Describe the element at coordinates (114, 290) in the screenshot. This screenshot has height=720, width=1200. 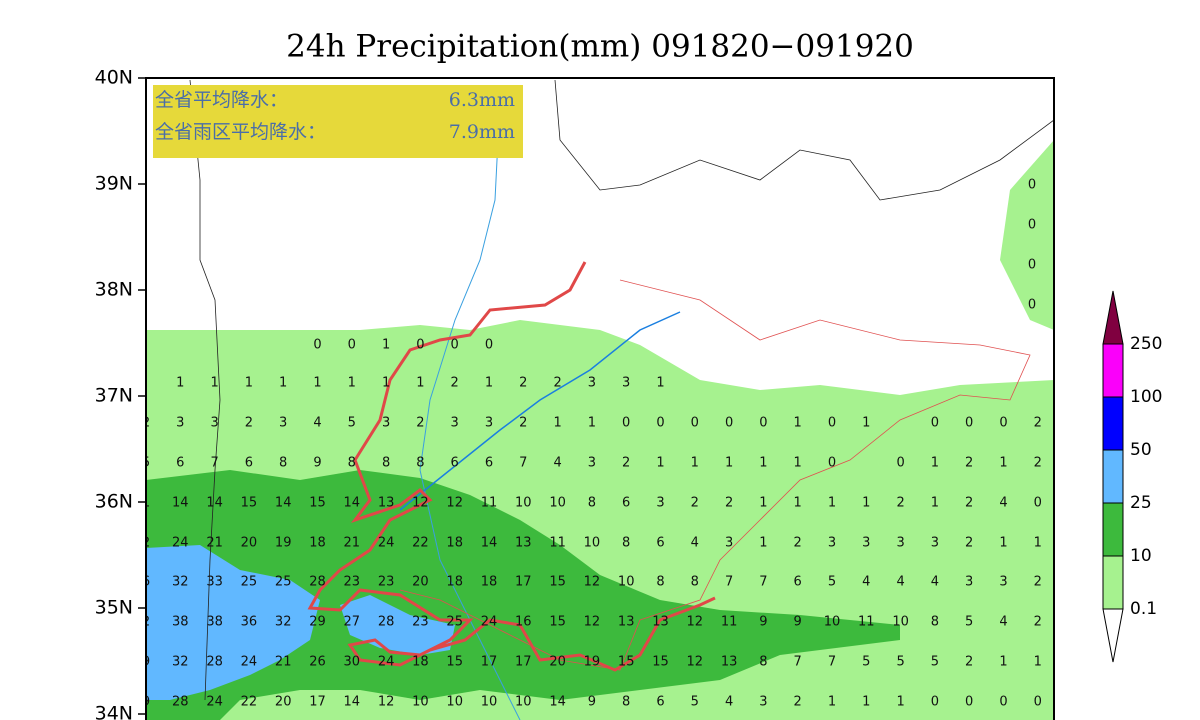
I see `latitude-label: 38N` at that location.